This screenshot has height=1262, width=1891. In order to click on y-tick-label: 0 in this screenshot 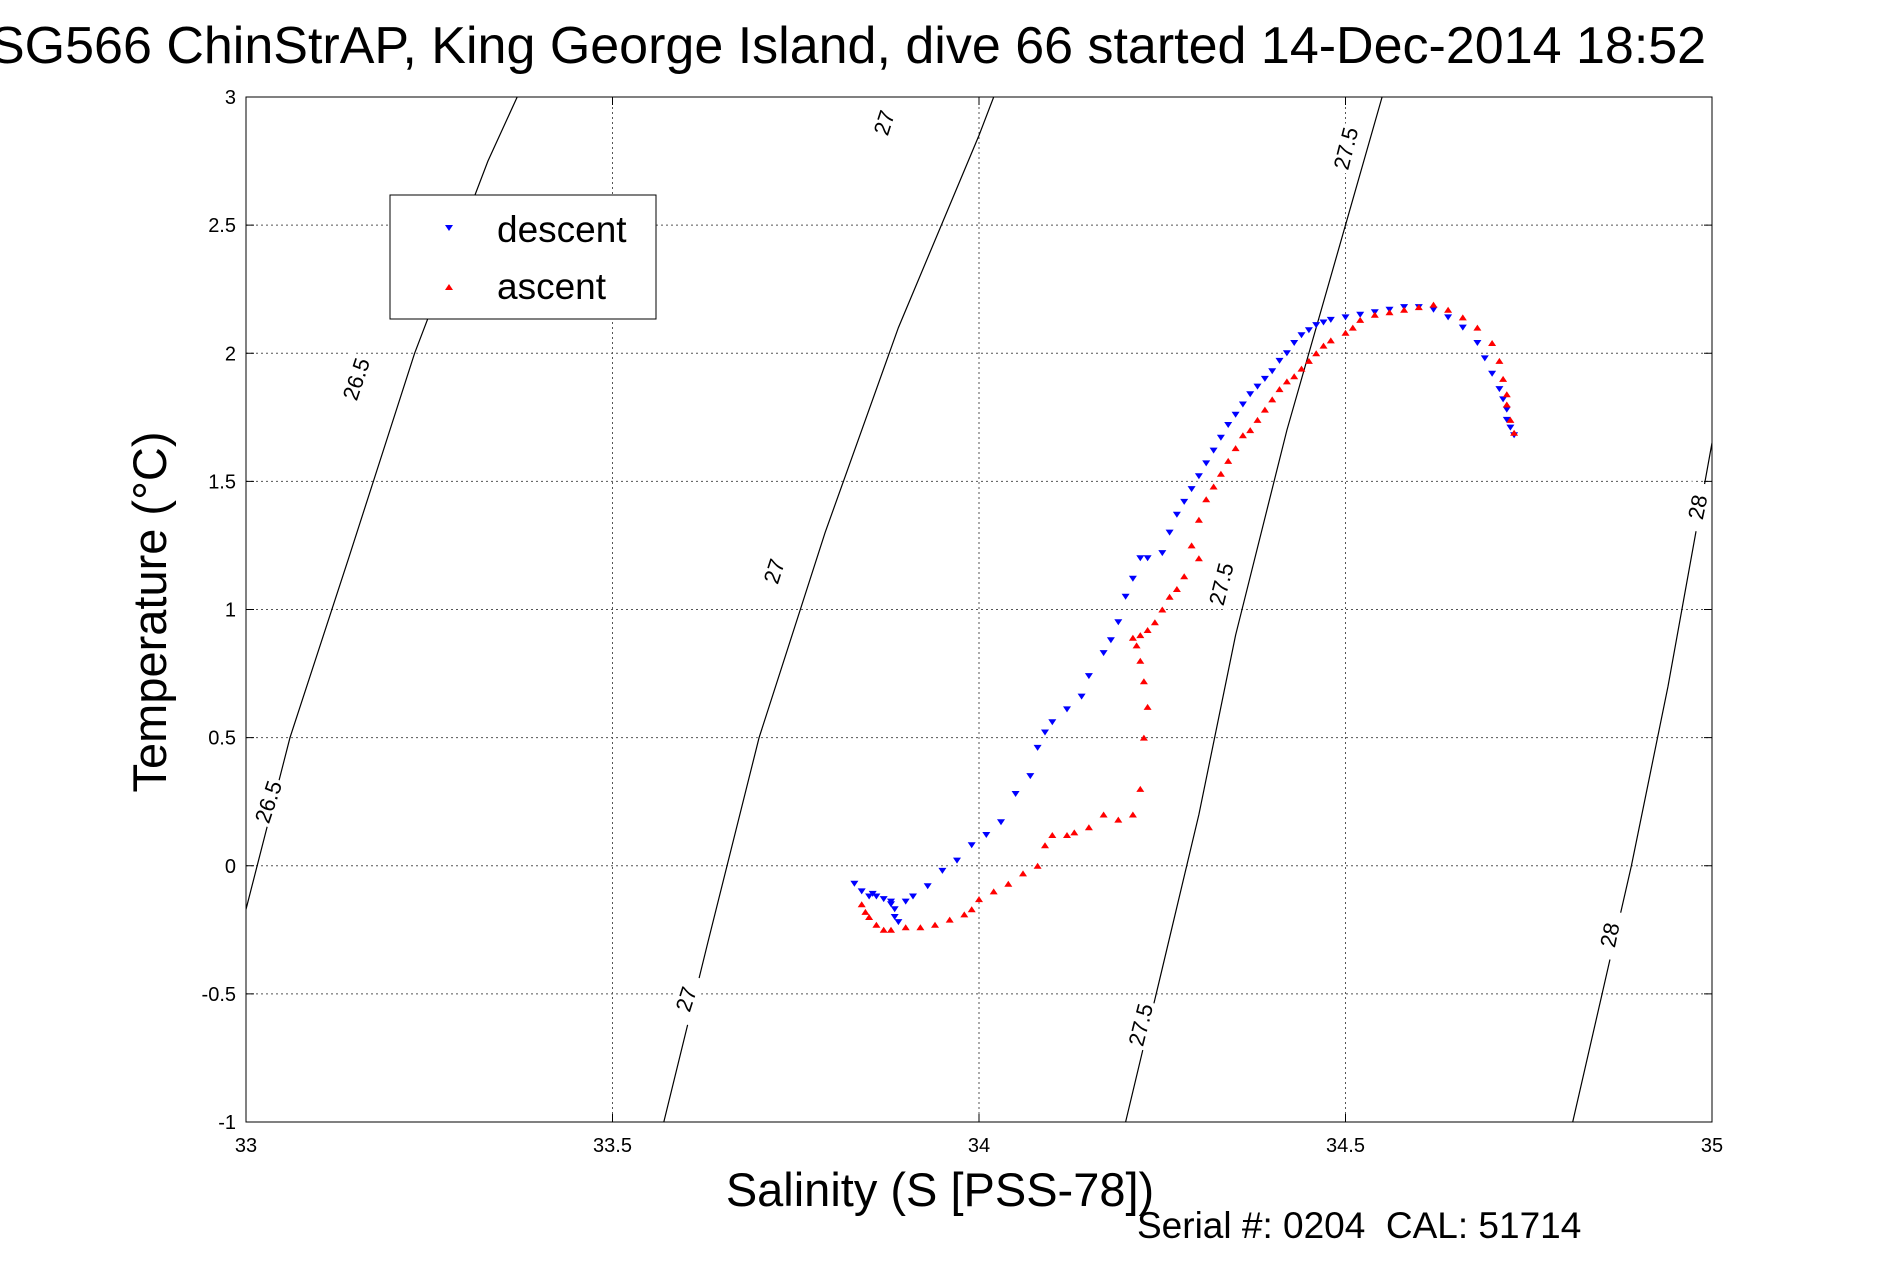, I will do `click(230, 867)`.